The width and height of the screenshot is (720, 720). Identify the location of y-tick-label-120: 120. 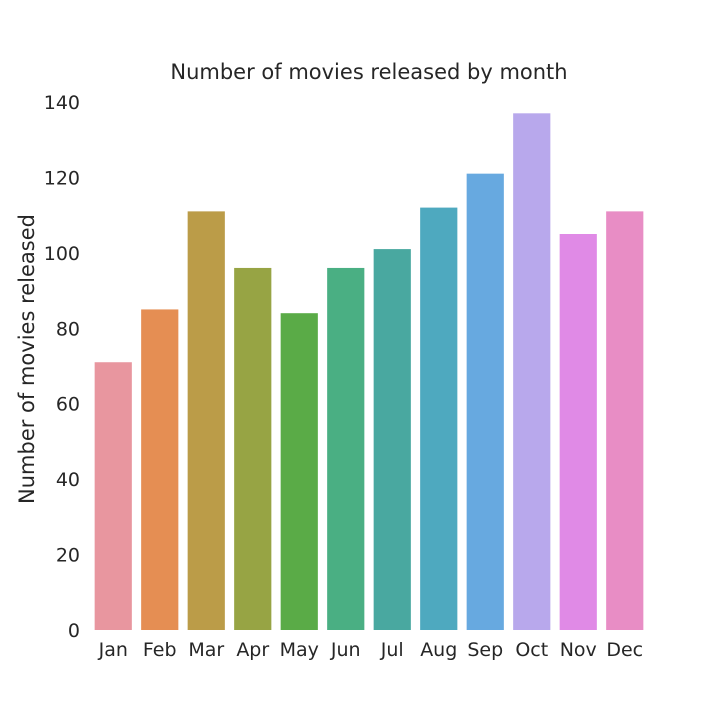
(62, 178).